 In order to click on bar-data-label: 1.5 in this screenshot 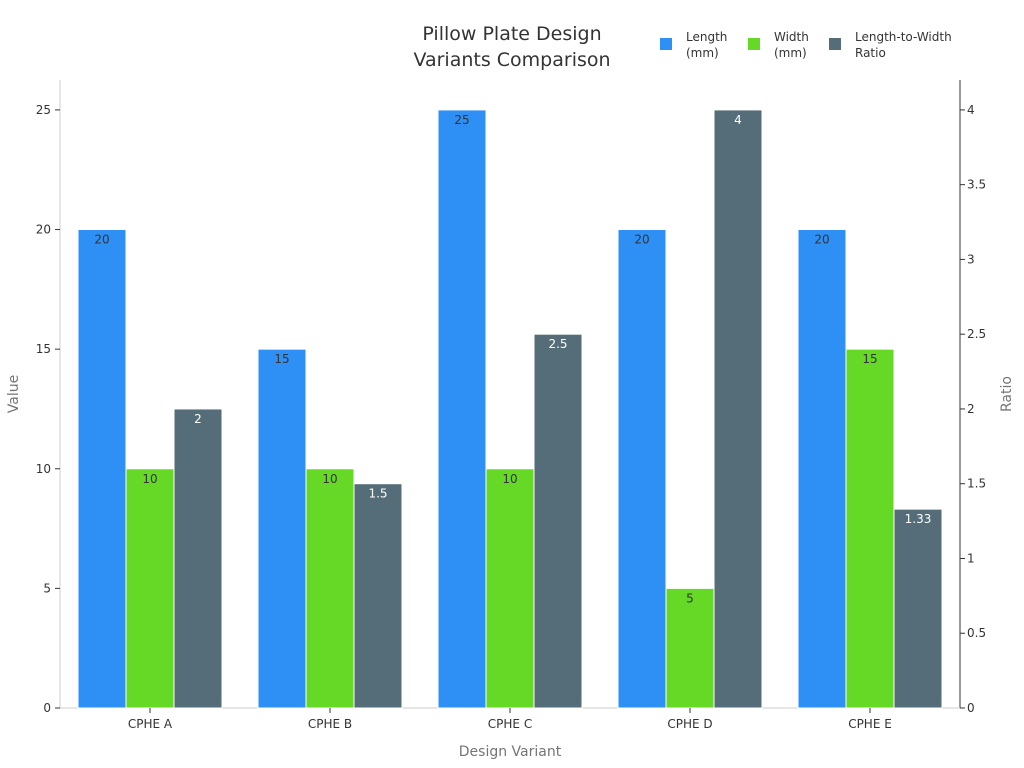, I will do `click(377, 494)`.